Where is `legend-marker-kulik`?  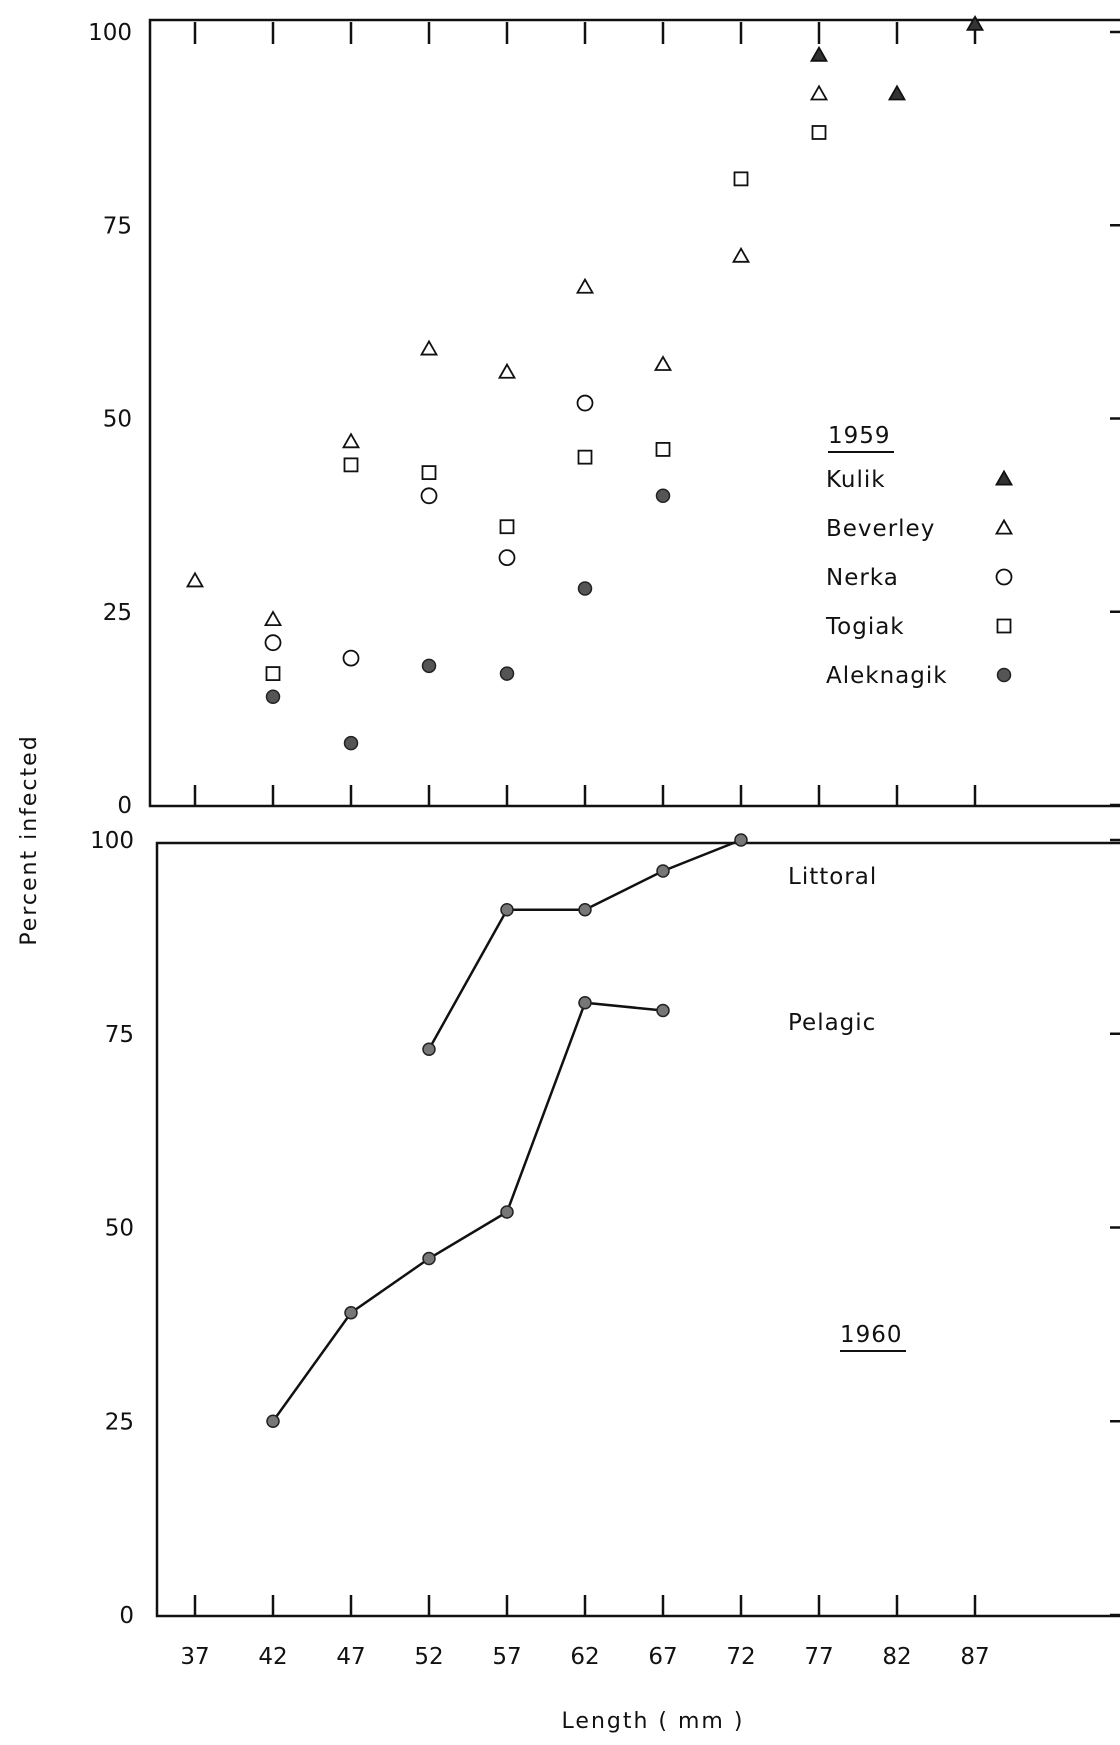
legend-marker-kulik is located at coordinates (1004, 477).